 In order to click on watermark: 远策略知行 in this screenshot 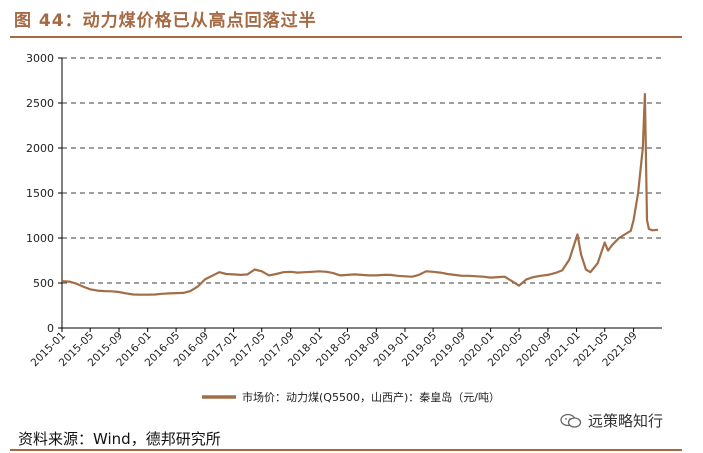, I will do `click(611, 420)`.